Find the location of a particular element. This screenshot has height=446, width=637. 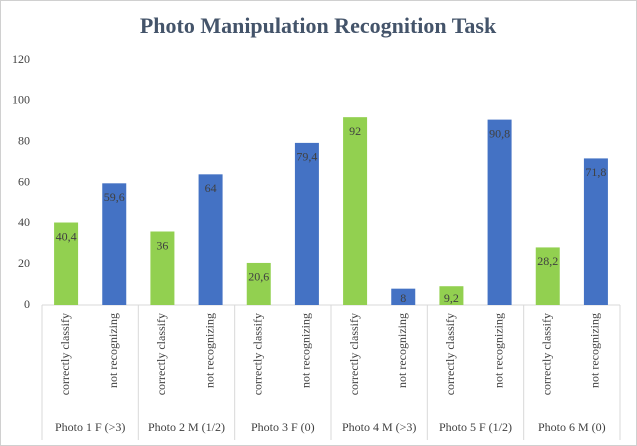

value-label: 64 is located at coordinates (211, 188).